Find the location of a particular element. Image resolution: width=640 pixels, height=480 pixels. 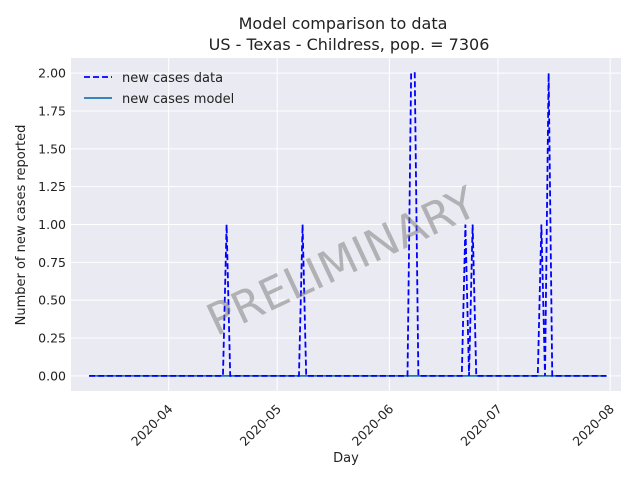

x-tick-label: 2020-06 is located at coordinates (373, 425).